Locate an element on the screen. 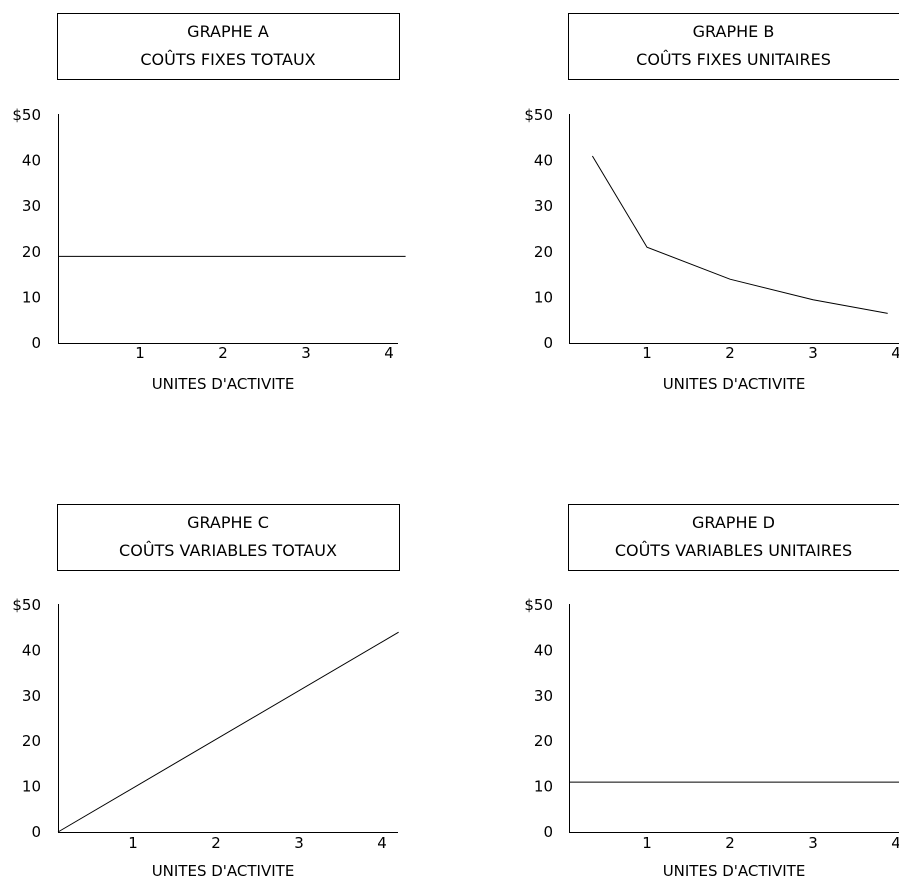  chart-title-line1: GRAPHE C is located at coordinates (228, 522).